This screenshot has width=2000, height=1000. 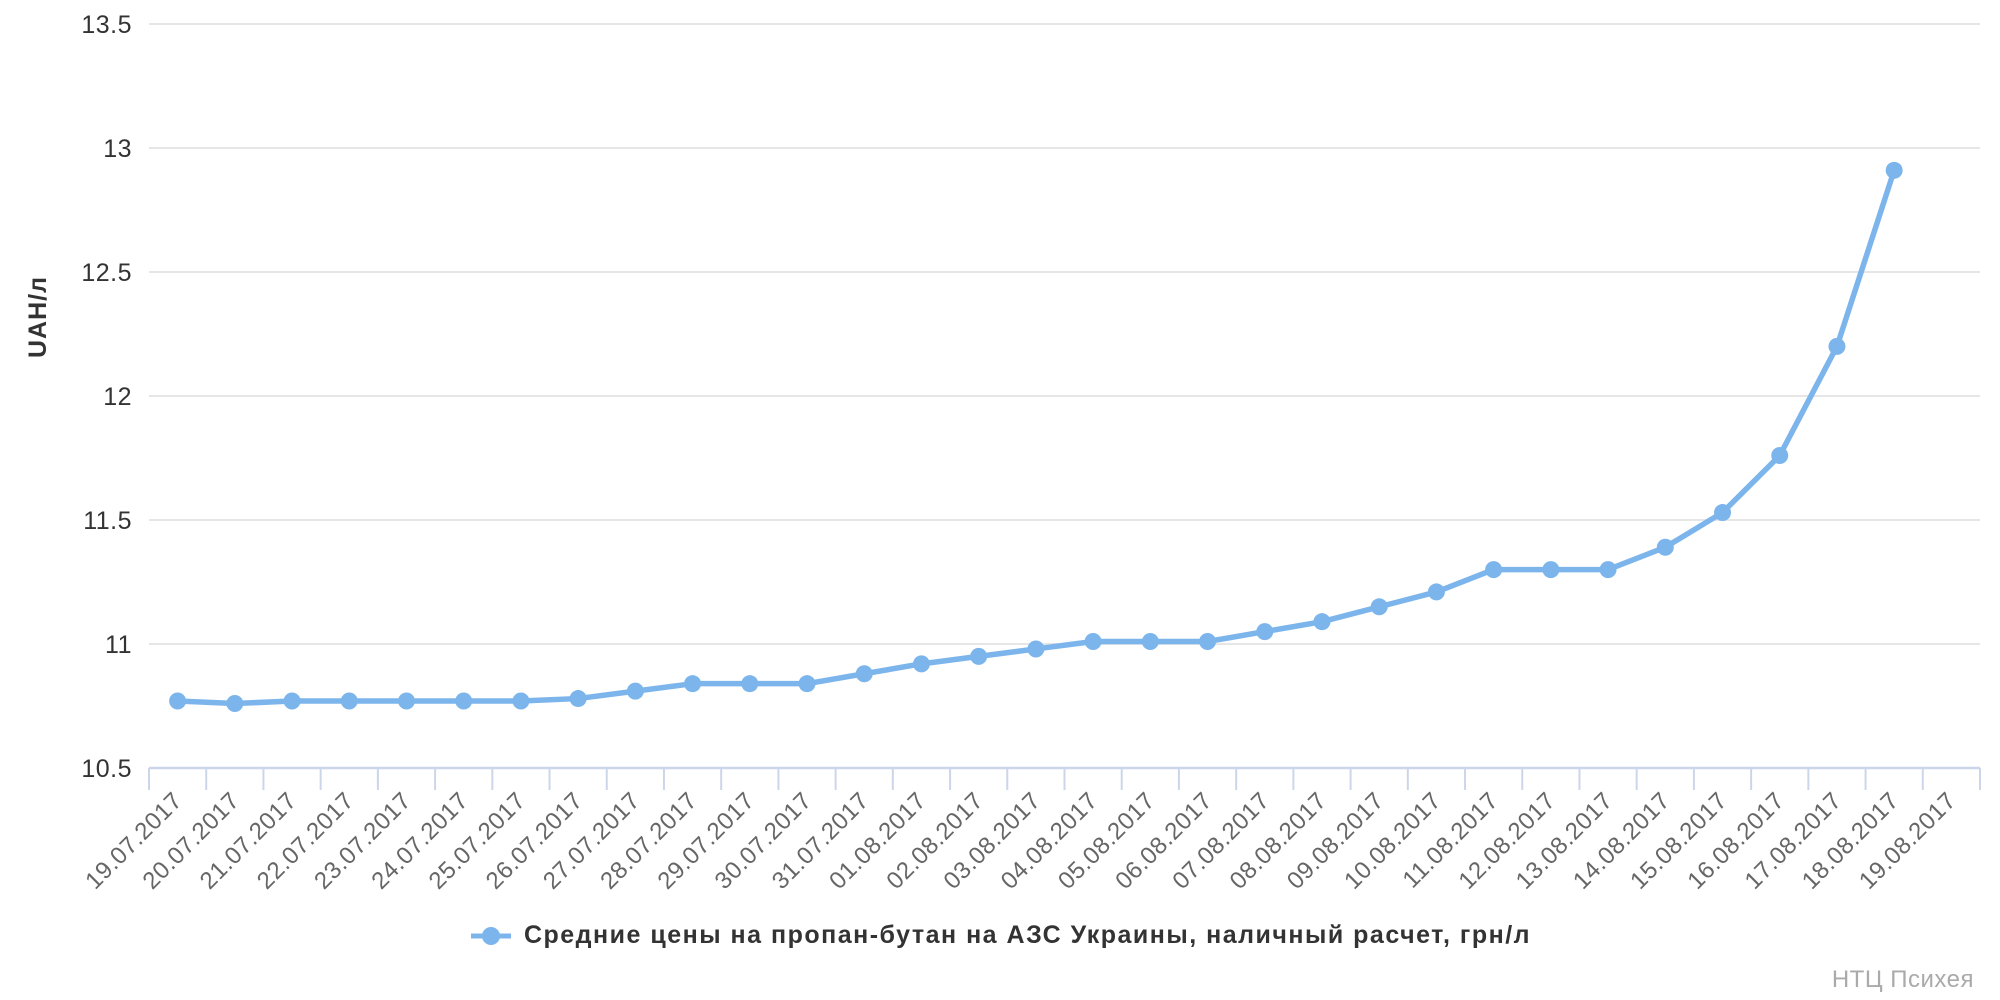 What do you see at coordinates (118, 645) in the screenshot?
I see `y-axis-label: 11` at bounding box center [118, 645].